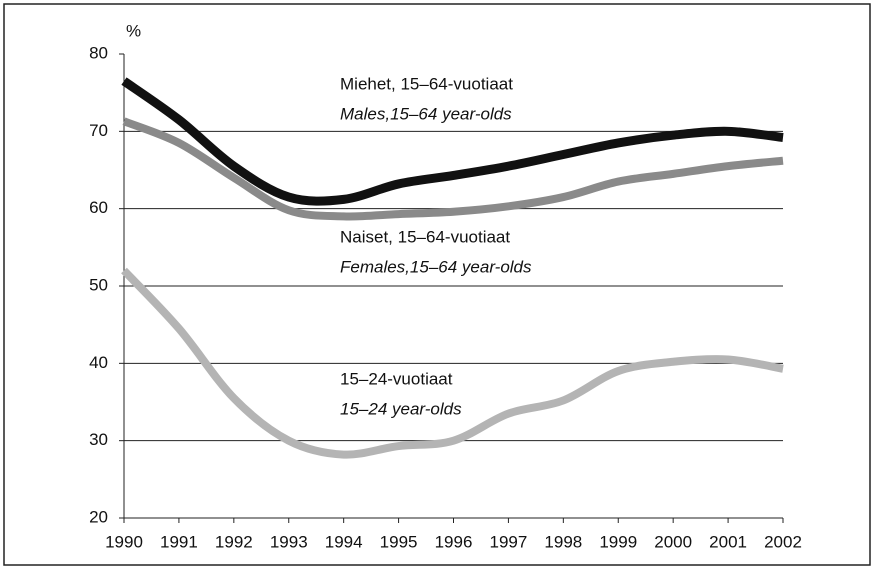 Image resolution: width=875 pixels, height=570 pixels. I want to click on y-tick-label: 60, so click(98, 207).